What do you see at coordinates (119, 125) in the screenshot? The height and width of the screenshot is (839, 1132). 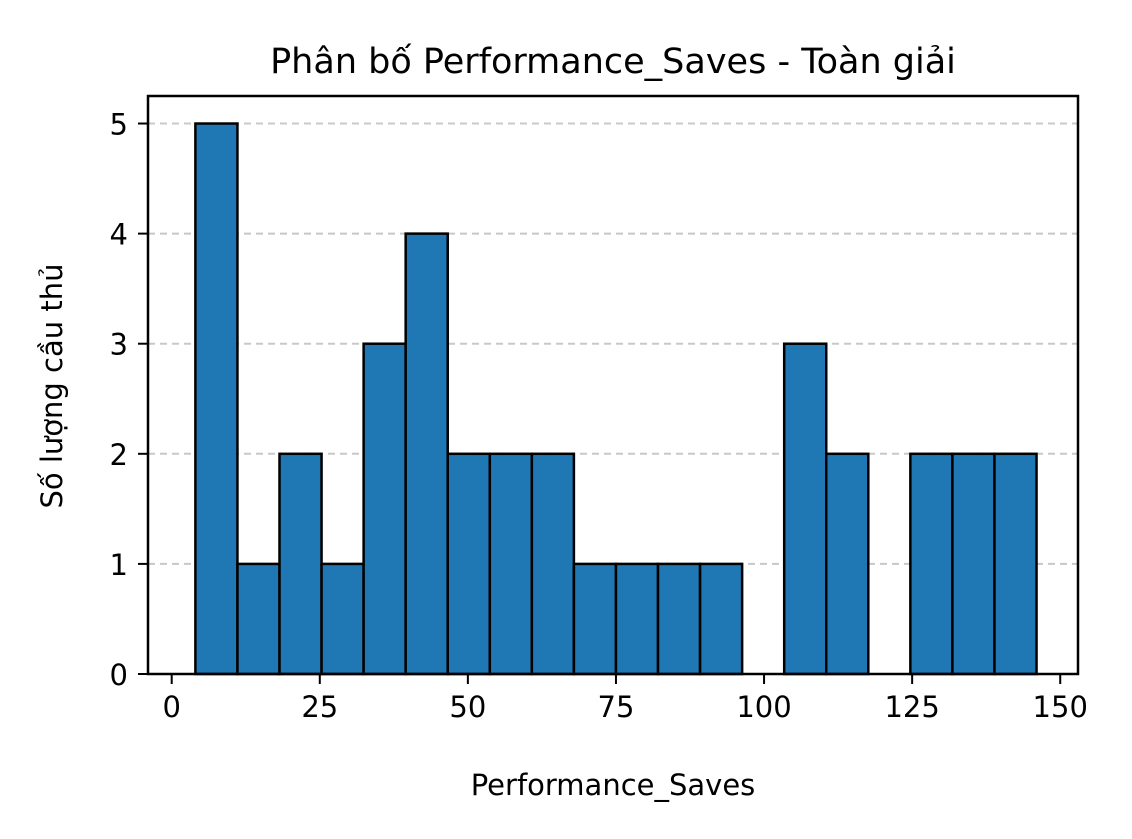 I see `y-tick-label: 5` at bounding box center [119, 125].